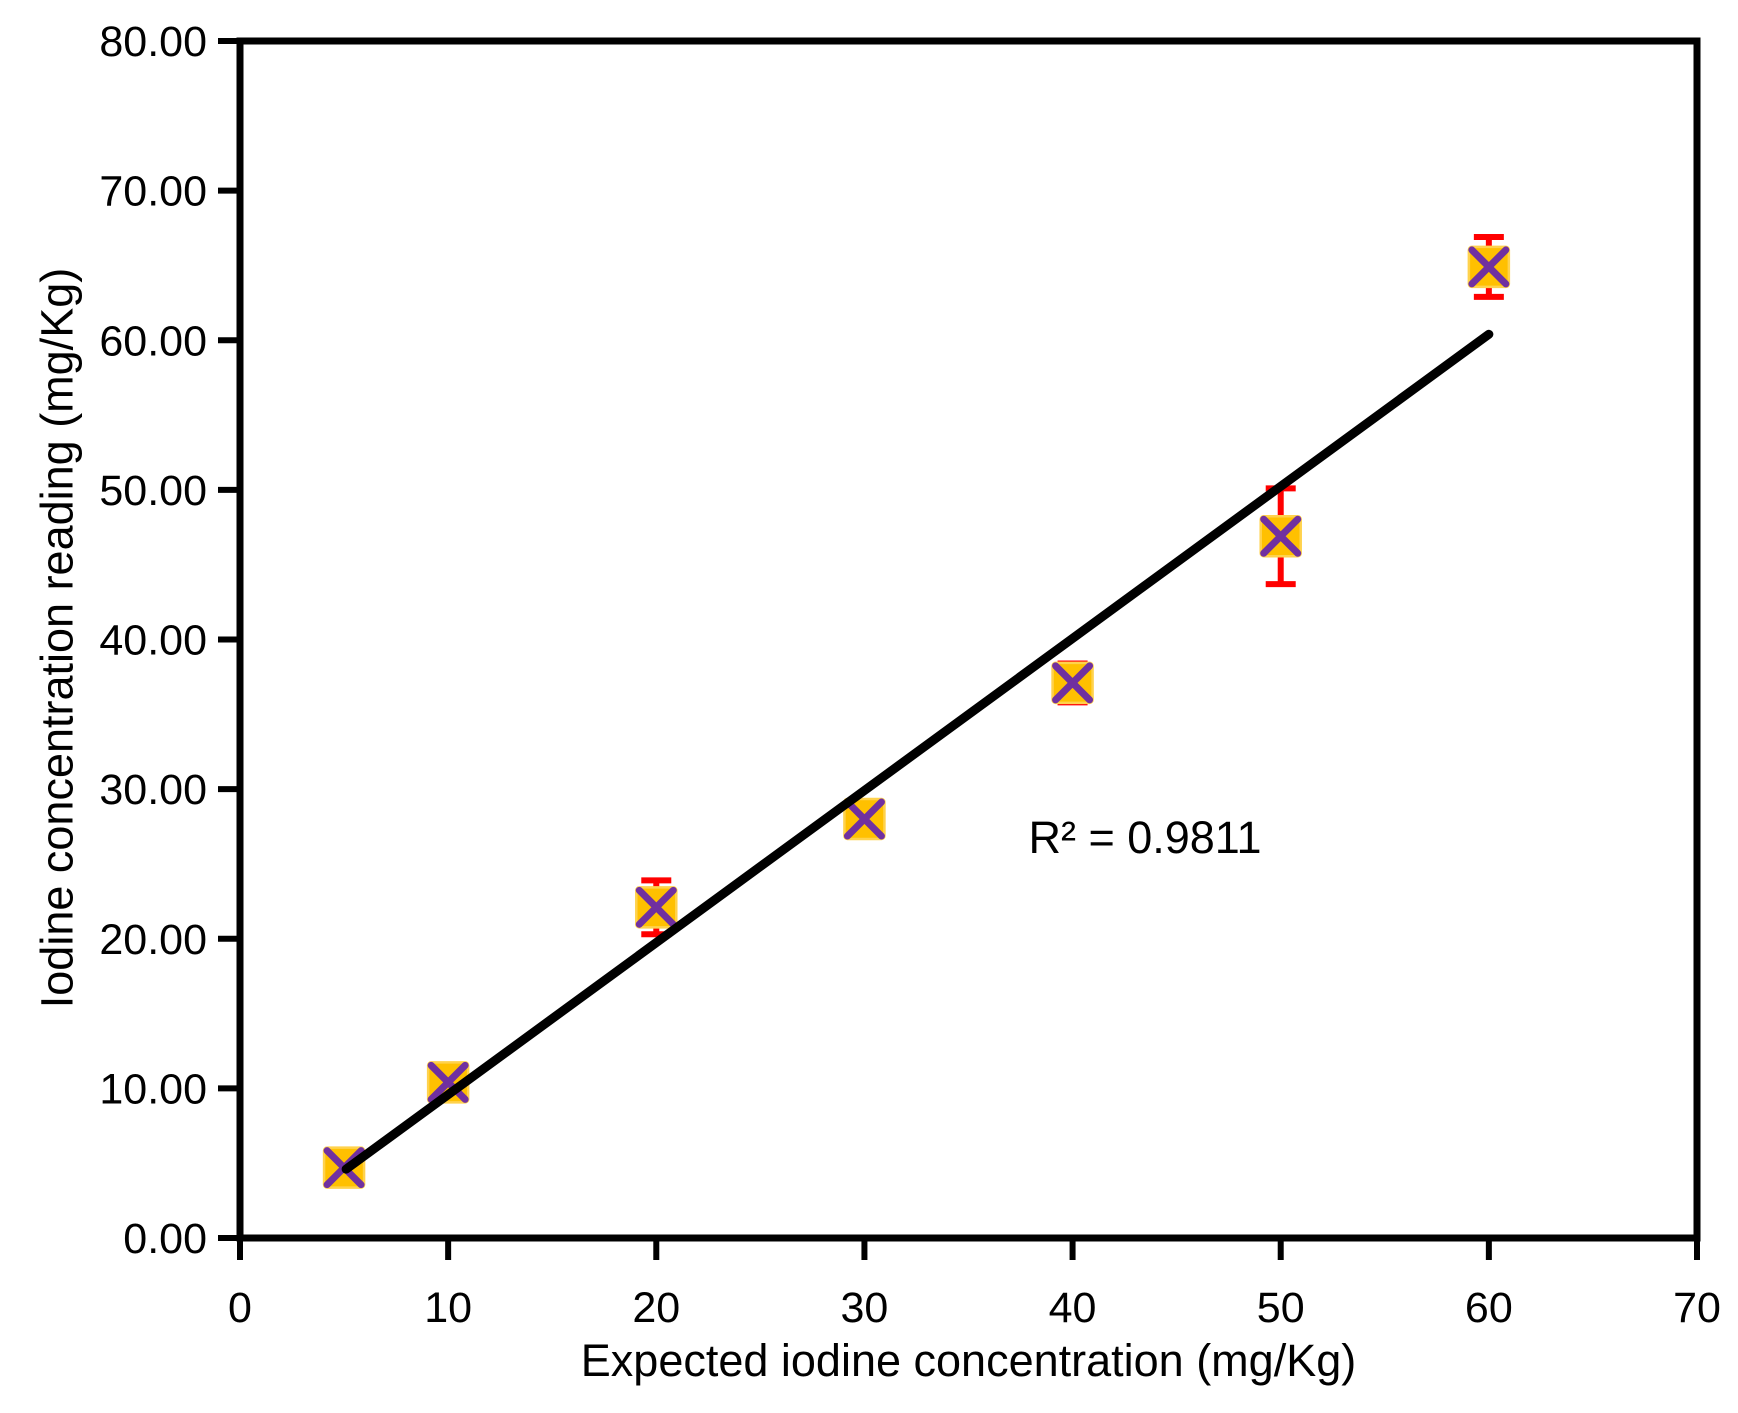  Describe the element at coordinates (656, 1308) in the screenshot. I see `x-tick-label: 20` at that location.